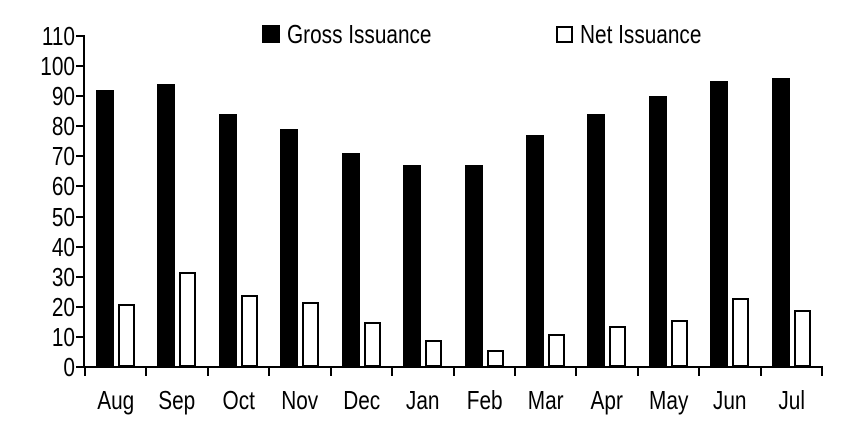  What do you see at coordinates (63, 156) in the screenshot?
I see `y-axis-label-70: 70` at bounding box center [63, 156].